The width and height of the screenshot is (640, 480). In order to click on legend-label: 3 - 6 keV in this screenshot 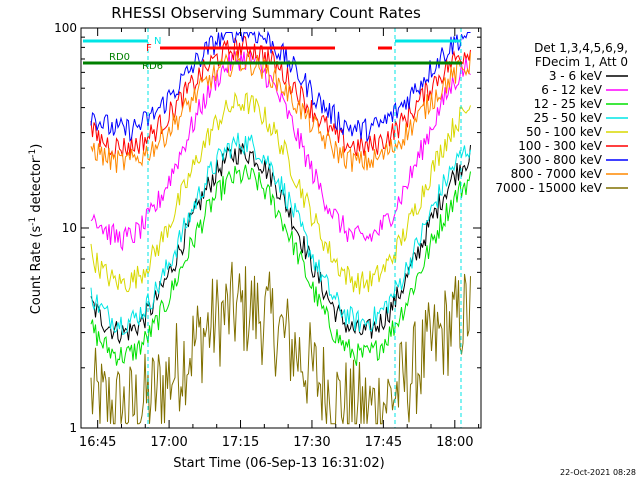, I will do `click(576, 76)`.